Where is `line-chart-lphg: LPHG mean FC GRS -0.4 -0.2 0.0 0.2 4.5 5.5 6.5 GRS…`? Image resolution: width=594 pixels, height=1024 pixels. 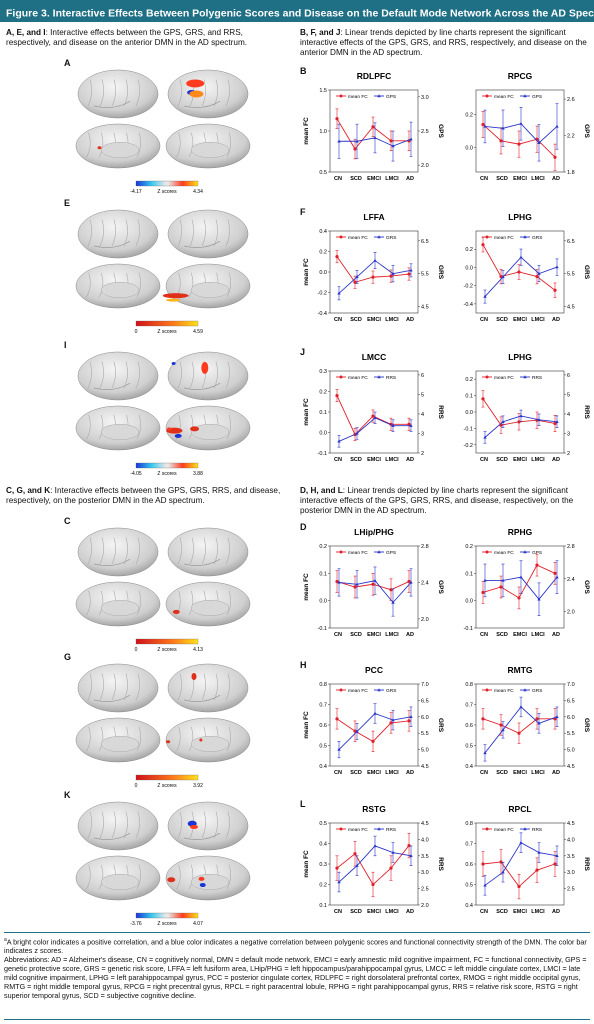 line-chart-lphg: LPHG mean FC GRS -0.4 -0.2 0.0 0.2 4.5 5.5 6.5 GRS… is located at coordinates (527, 267).